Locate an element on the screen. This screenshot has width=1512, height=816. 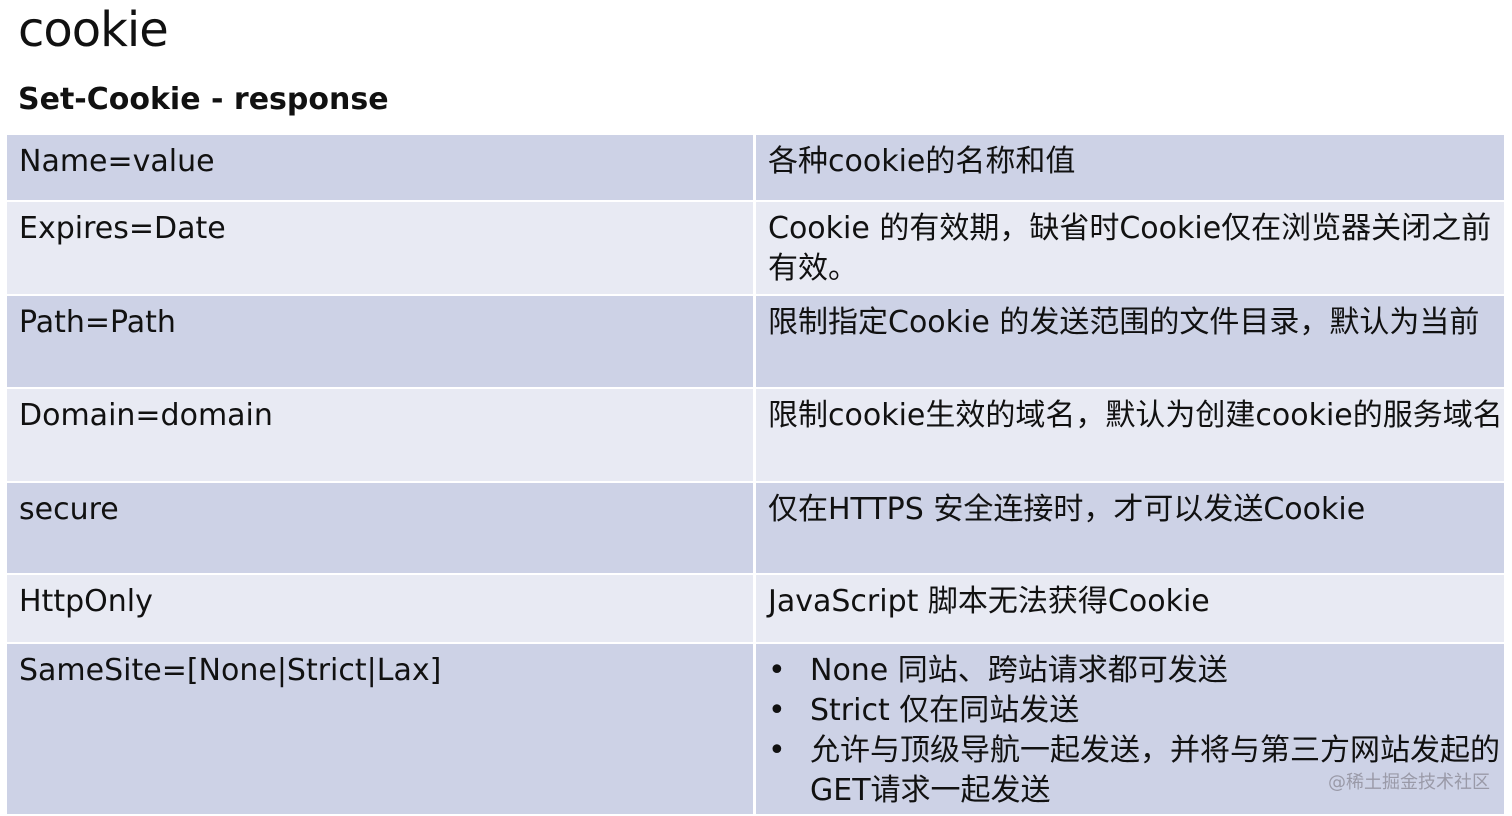
description-cell: 仅在HTTPS 安全连接时，才可以发送Cookie is located at coordinates (1130, 528).